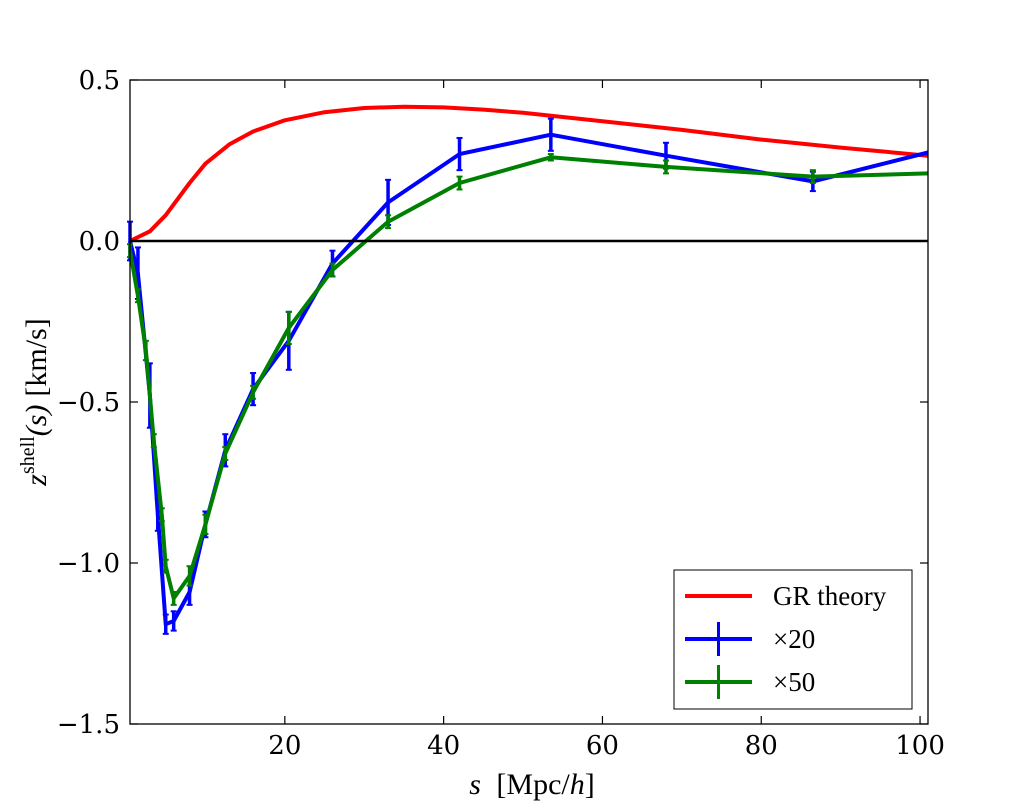 This screenshot has width=1031, height=805. I want to click on x-tick-label: 60, so click(602, 746).